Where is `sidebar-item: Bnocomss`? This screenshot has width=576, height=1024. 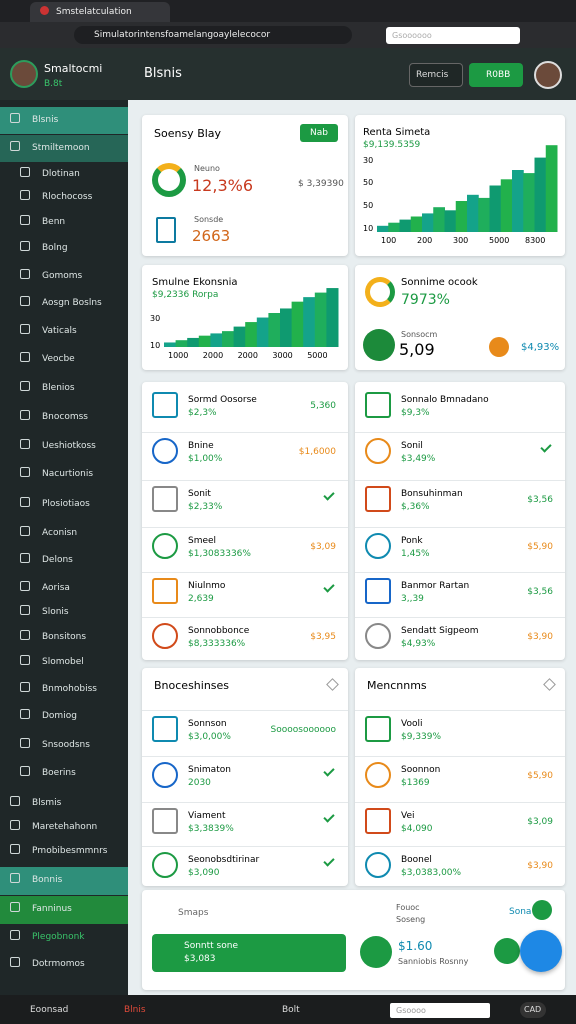
sidebar-item: Bnocomss is located at coordinates (65, 417).